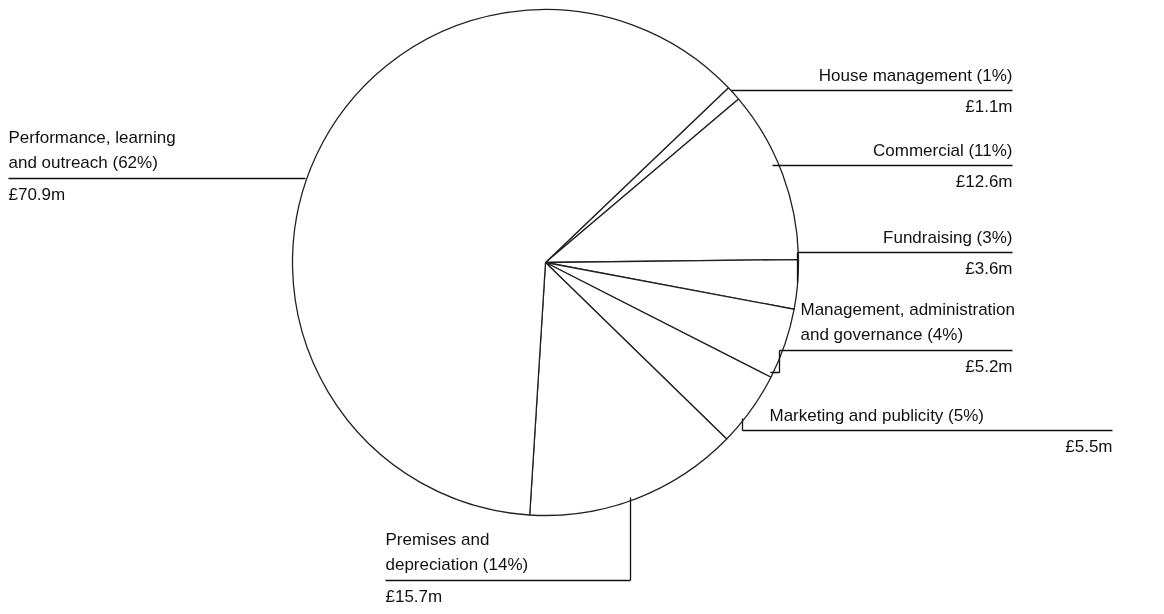 Image resolution: width=1164 pixels, height=614 pixels. I want to click on data-label: £15.7m, so click(414, 596).